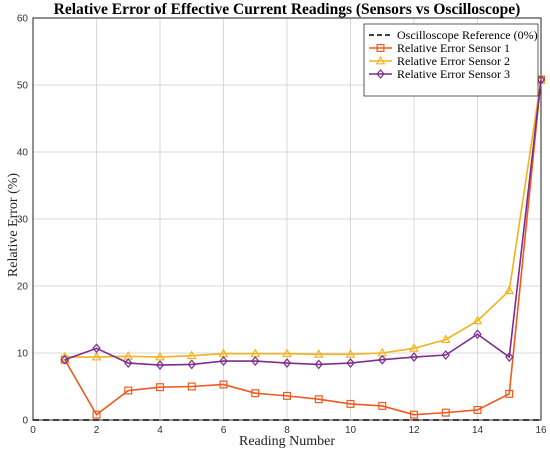  I want to click on legend-item-sensor-1: Relative Error Sensor 1, so click(439, 48).